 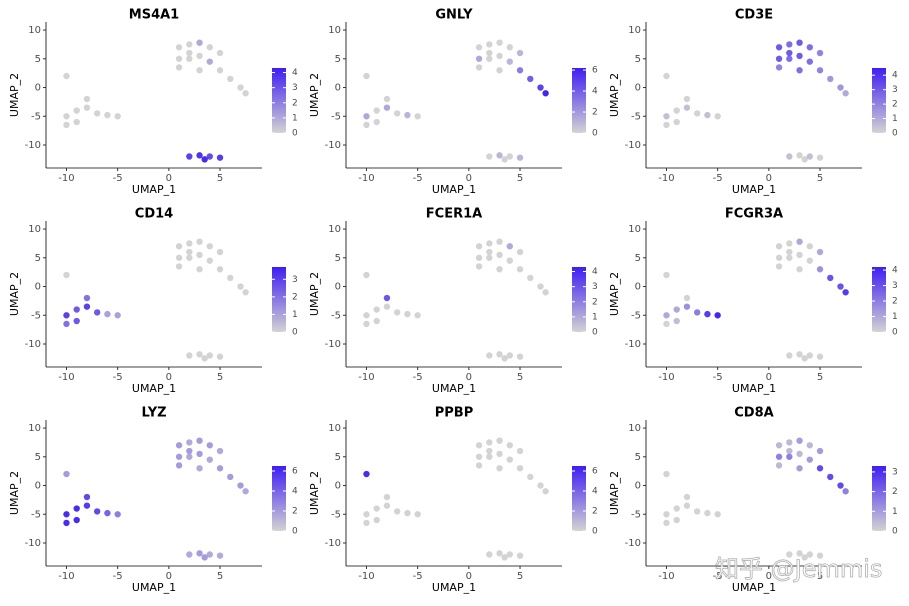 What do you see at coordinates (454, 15) in the screenshot?
I see `panel-title: GNLY` at bounding box center [454, 15].